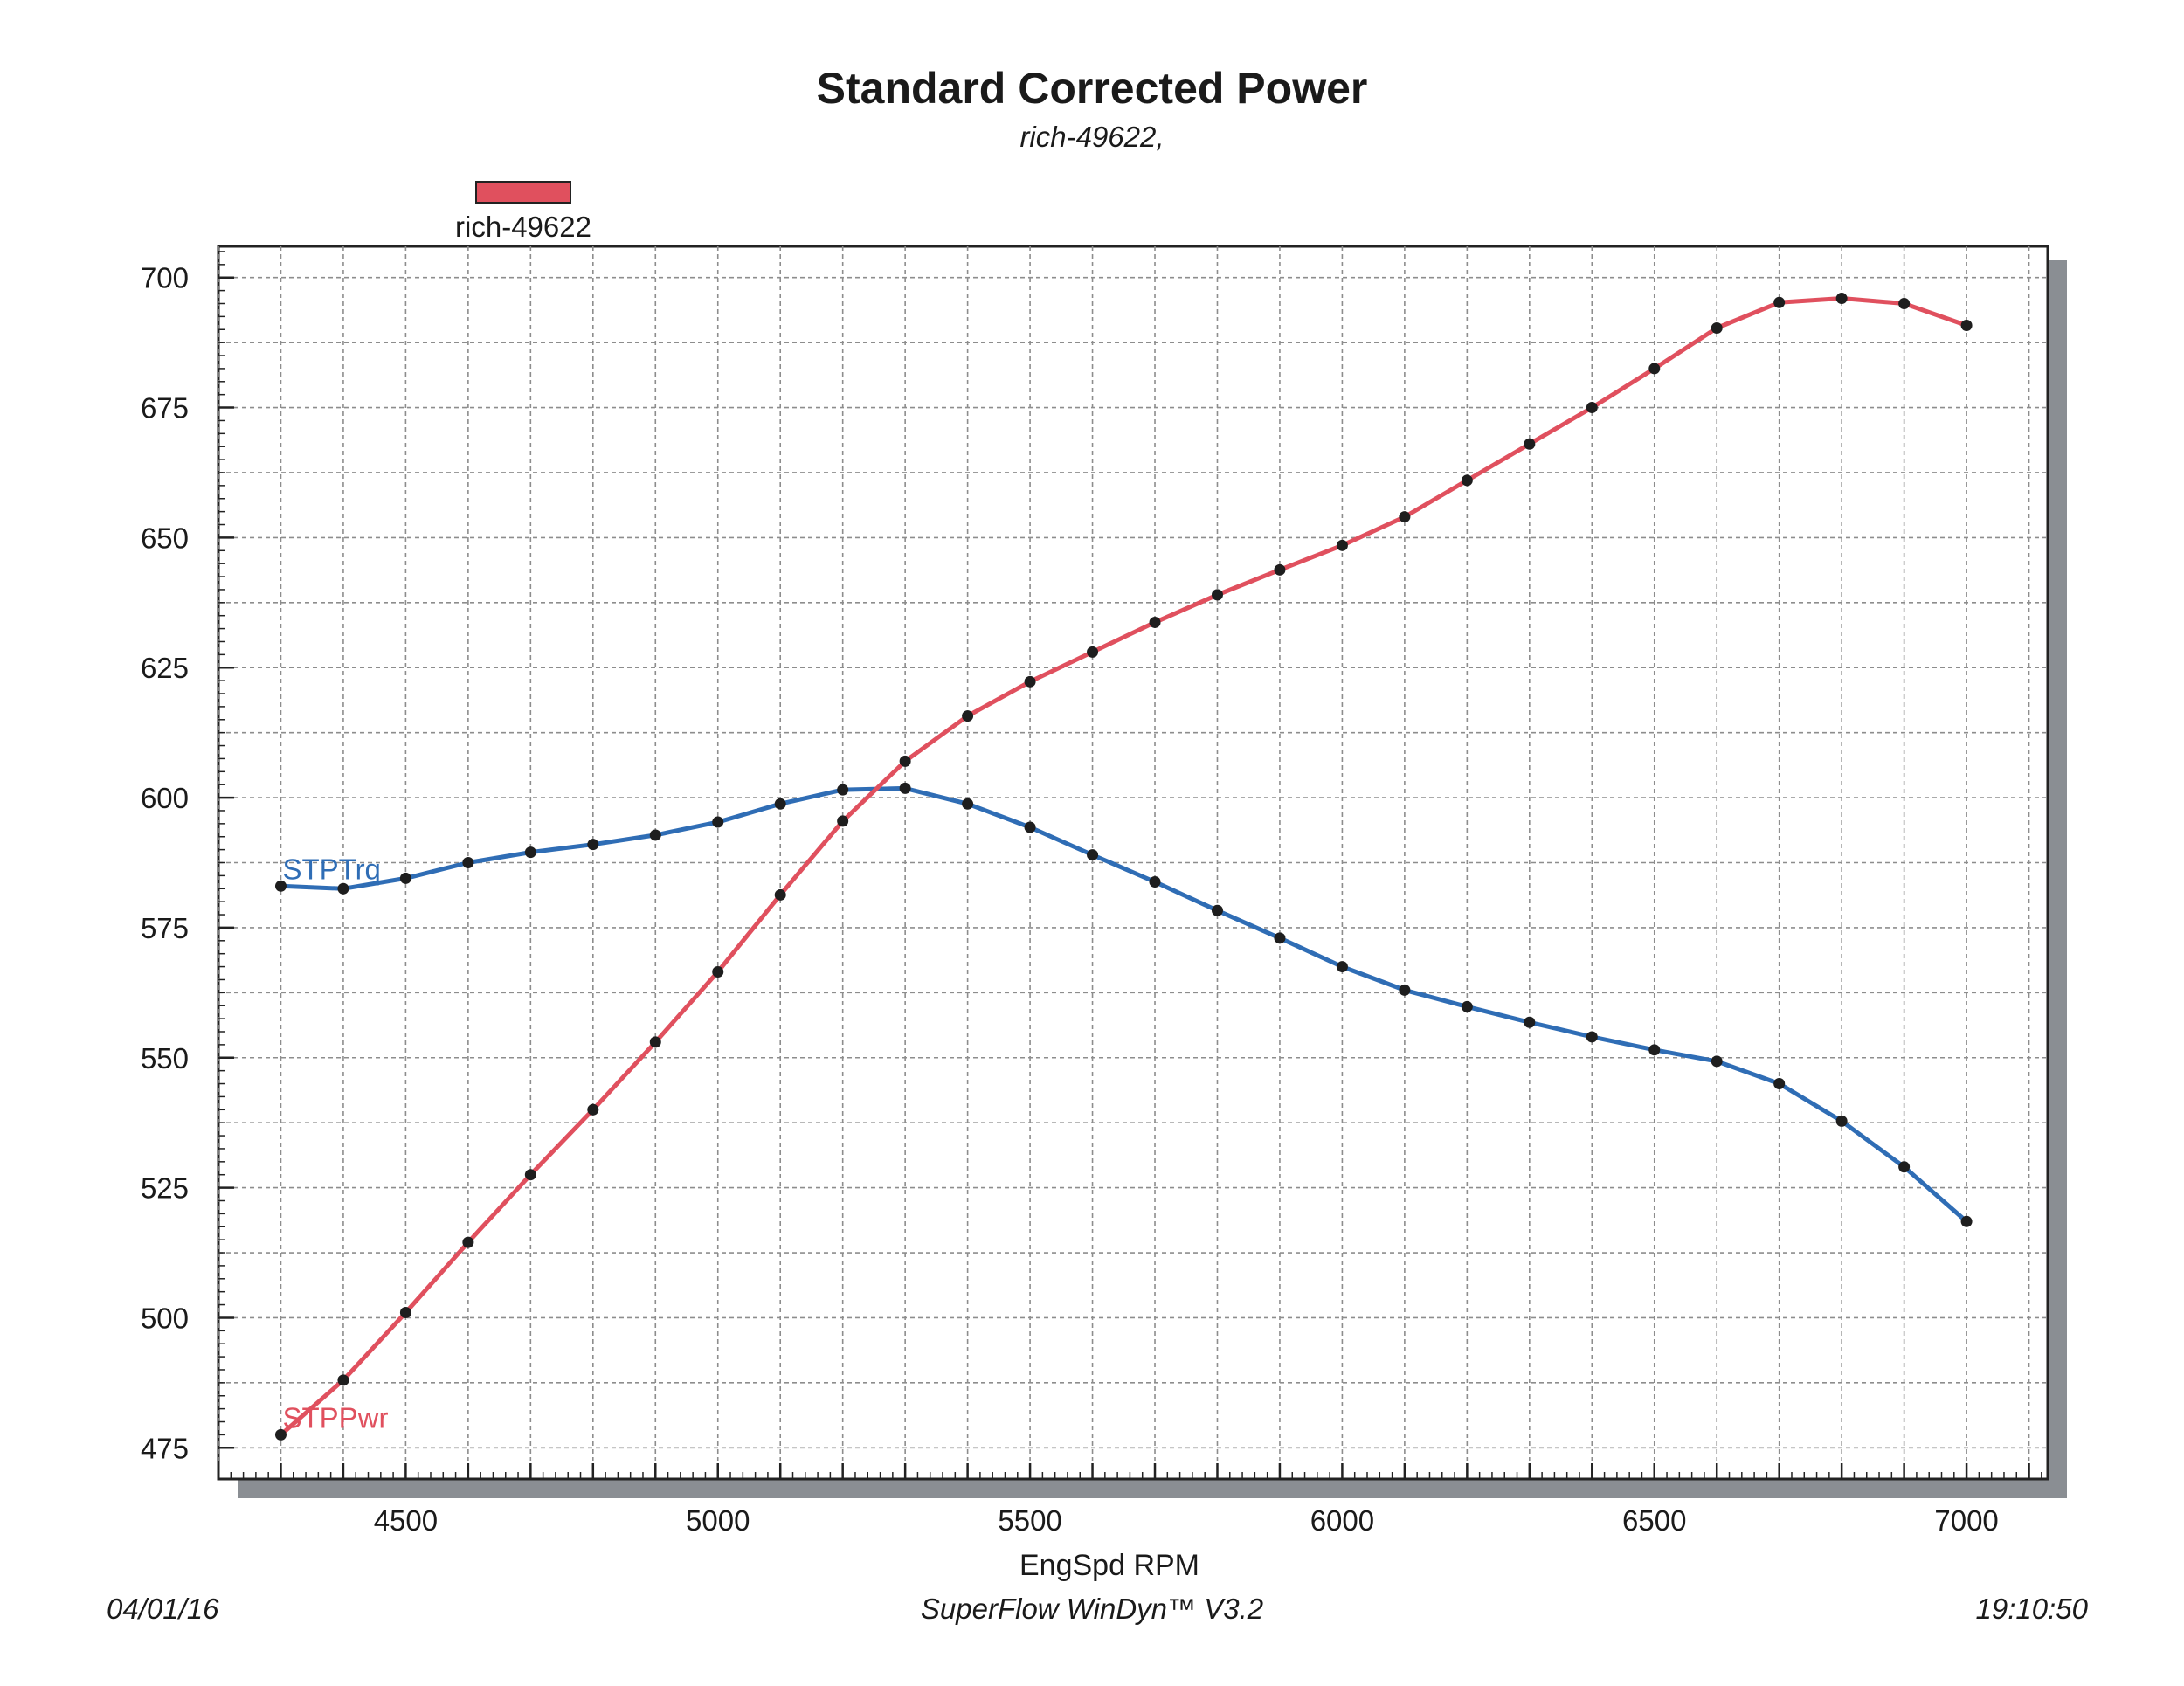  Describe the element at coordinates (1966, 1520) in the screenshot. I see `x-tick-label: 7000` at that location.